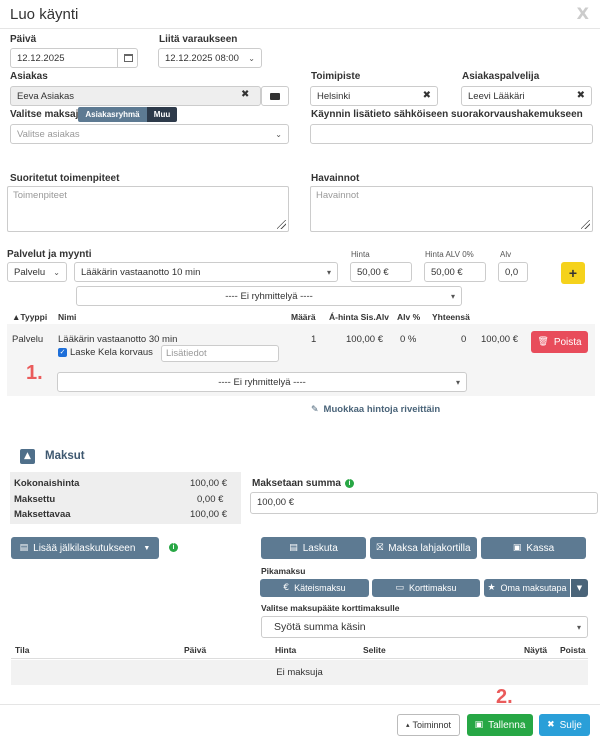 This screenshot has height=741, width=600. Describe the element at coordinates (451, 209) in the screenshot. I see `observations-textarea: Havainnot` at that location.